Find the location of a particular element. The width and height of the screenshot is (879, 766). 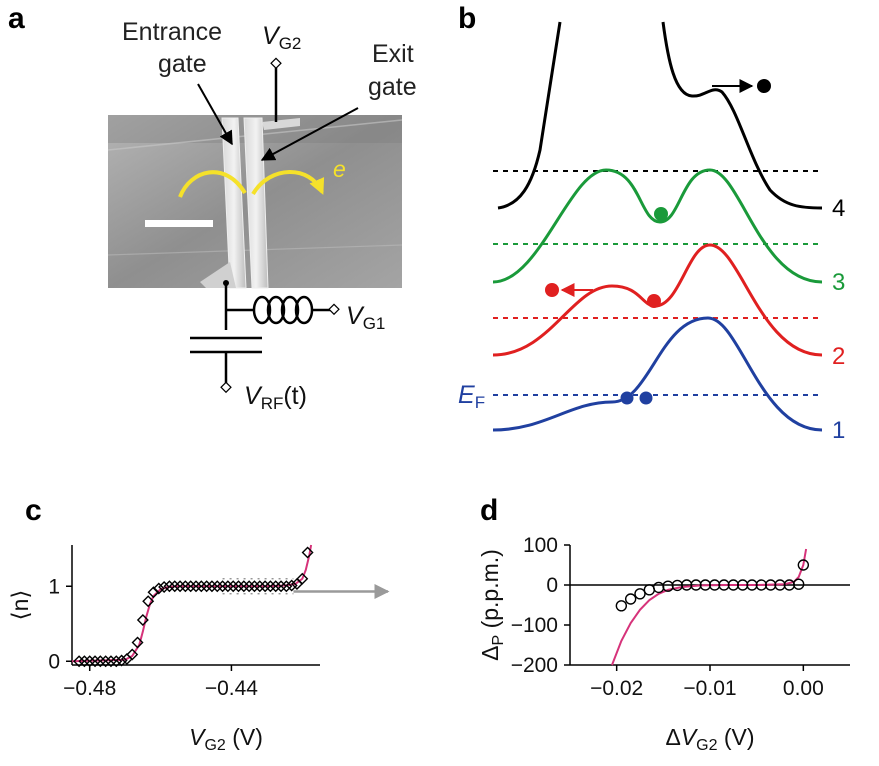

electron-label: e is located at coordinates (339, 169).